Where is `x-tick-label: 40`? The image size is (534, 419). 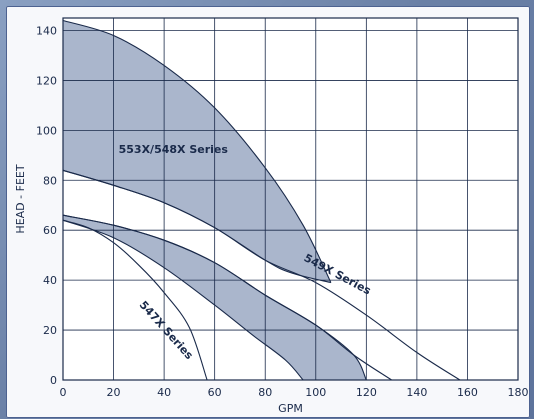
x-tick-label: 40 is located at coordinates (164, 392).